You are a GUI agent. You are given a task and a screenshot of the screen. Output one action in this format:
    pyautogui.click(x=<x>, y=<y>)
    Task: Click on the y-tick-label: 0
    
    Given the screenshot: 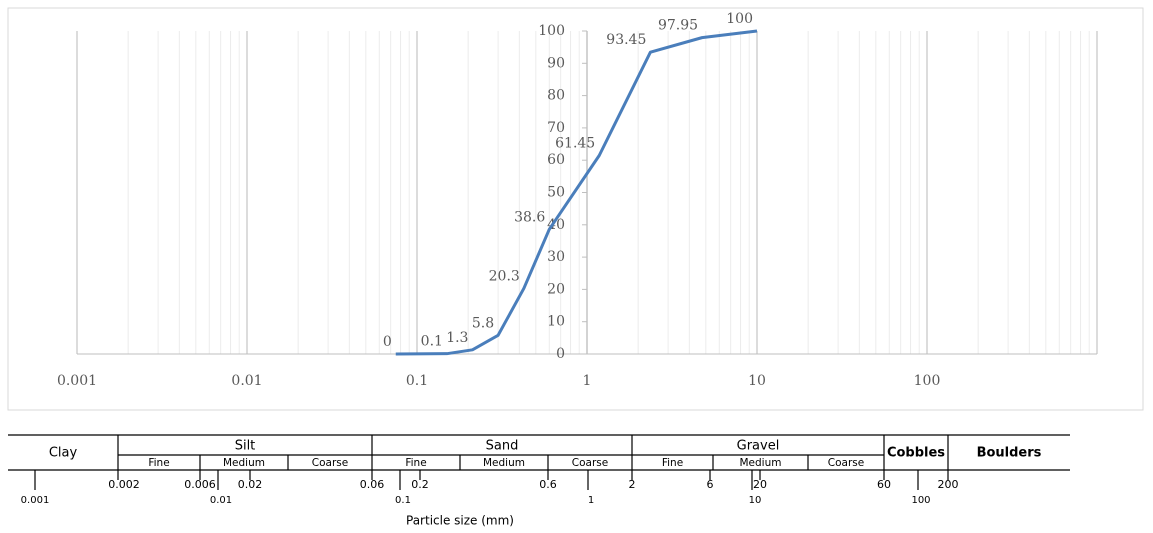 What is the action you would take?
    pyautogui.click(x=560, y=354)
    